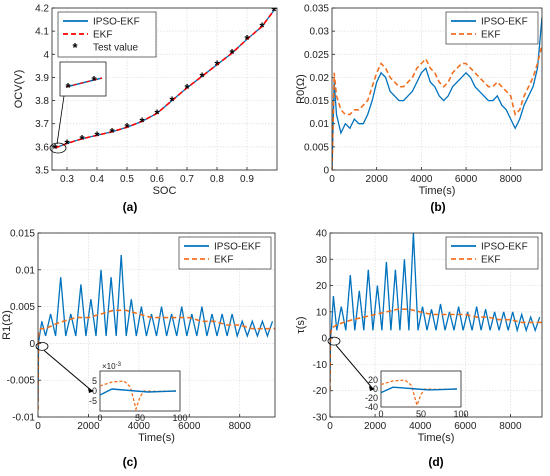 This screenshot has width=550, height=476. Describe the element at coordinates (38, 426) in the screenshot. I see `x-tick-label: 0` at that location.